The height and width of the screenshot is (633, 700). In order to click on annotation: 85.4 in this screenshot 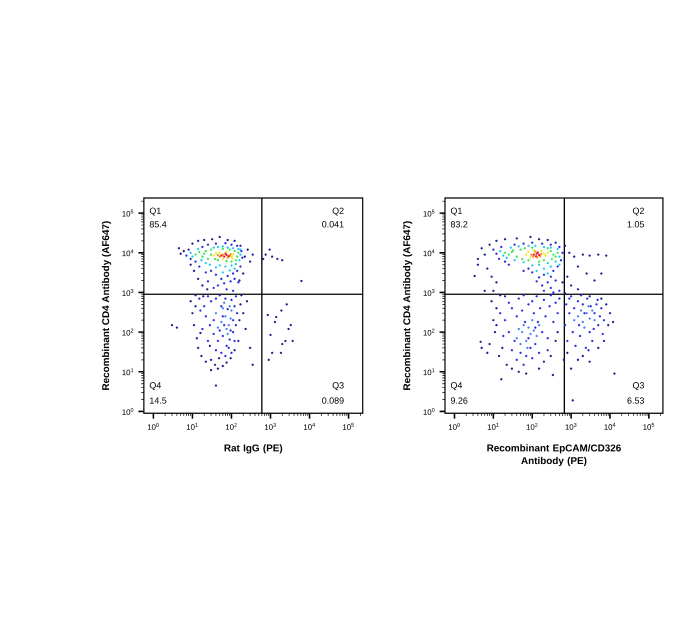, I will do `click(158, 224)`.